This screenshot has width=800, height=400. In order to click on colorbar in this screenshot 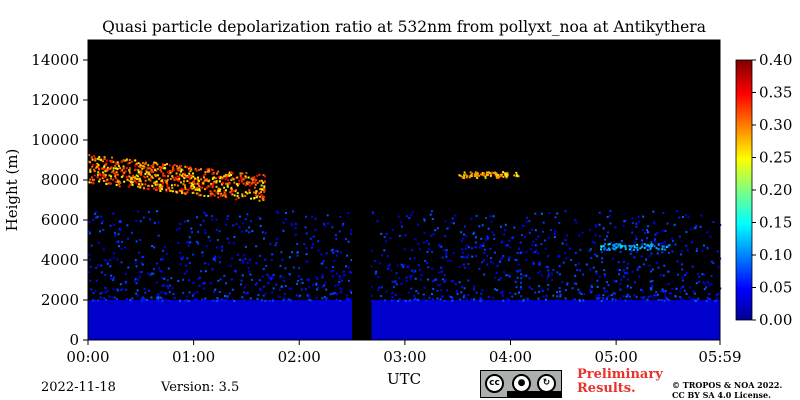, I will do `click(744, 190)`.